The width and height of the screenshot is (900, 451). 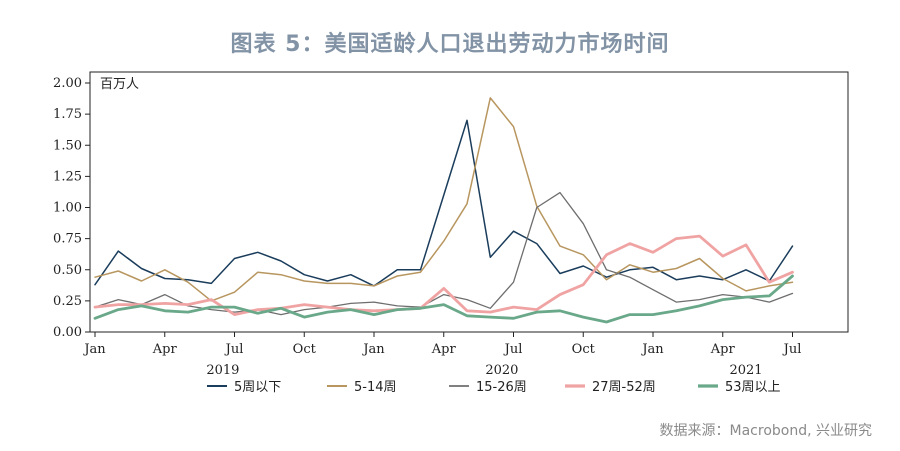 I want to click on legend: 5周以下 5-14周 15-26周 27周-52周 53周以上, so click(x=494, y=387).